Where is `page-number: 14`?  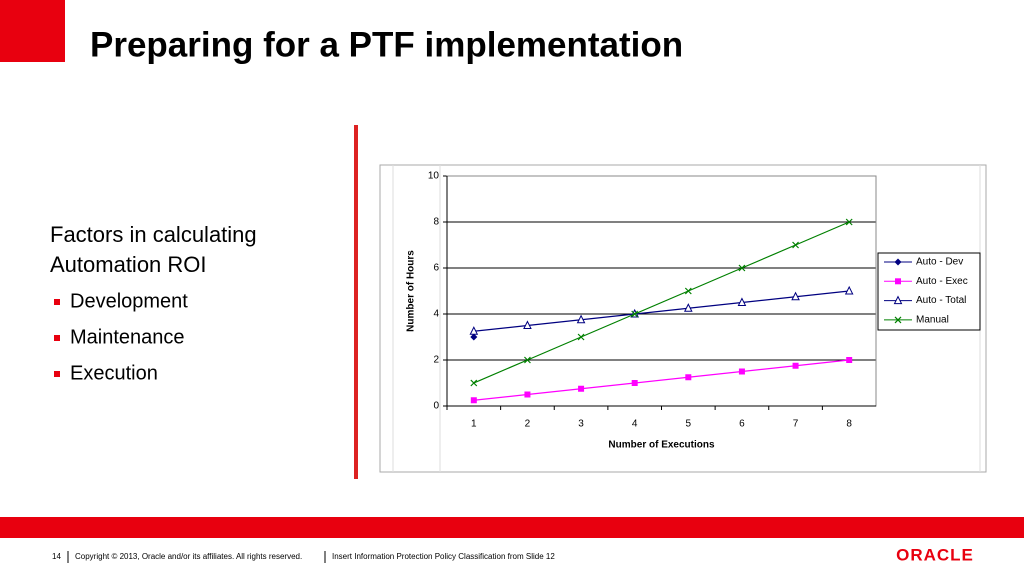 page-number: 14 is located at coordinates (56, 556).